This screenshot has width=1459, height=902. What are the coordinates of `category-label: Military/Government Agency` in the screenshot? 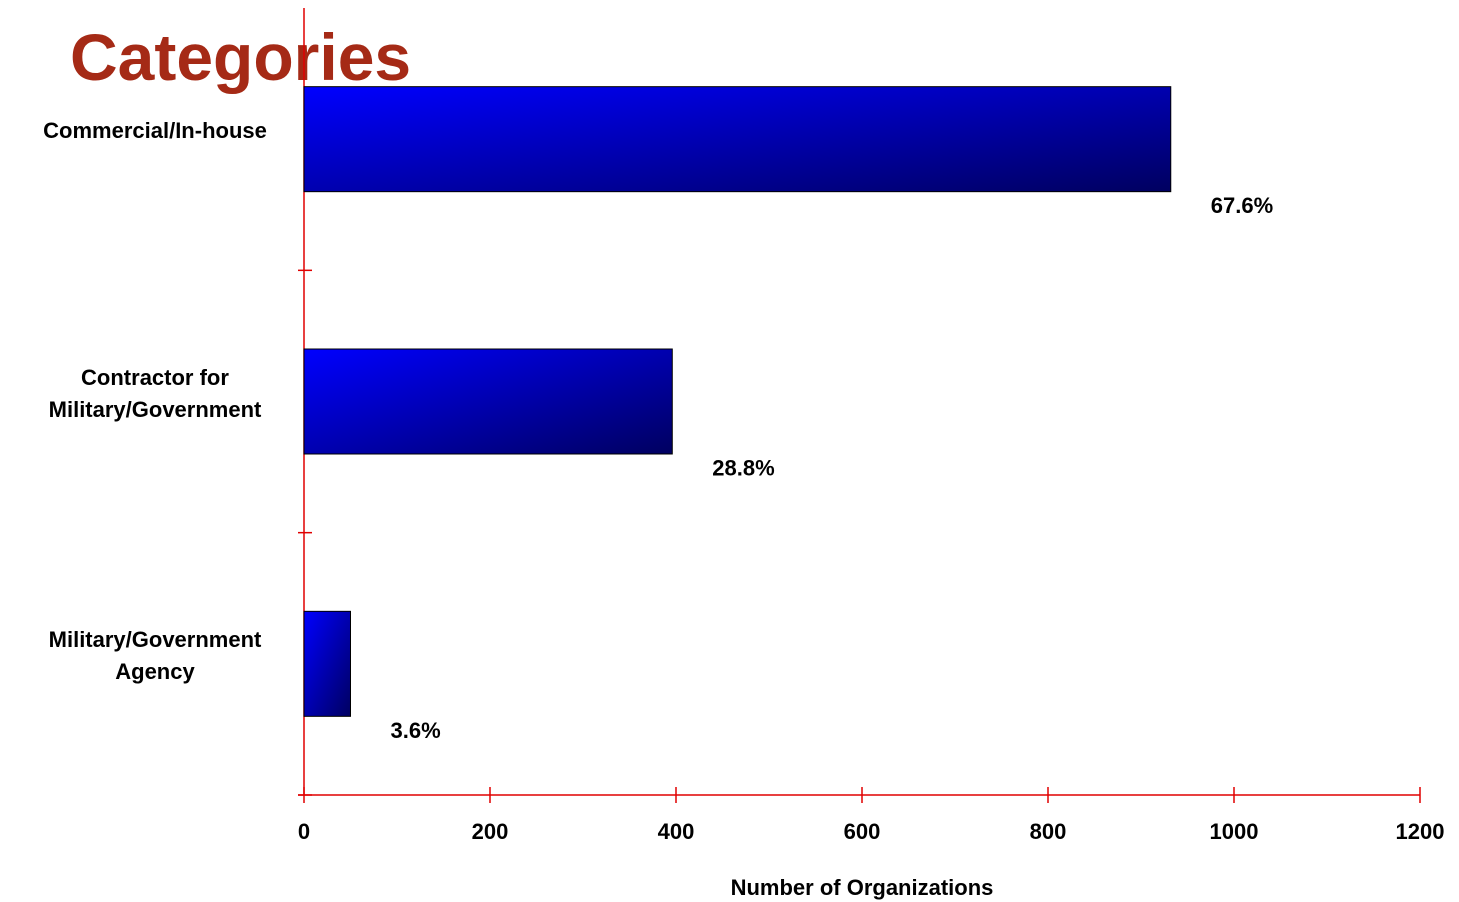 It's located at (155, 655).